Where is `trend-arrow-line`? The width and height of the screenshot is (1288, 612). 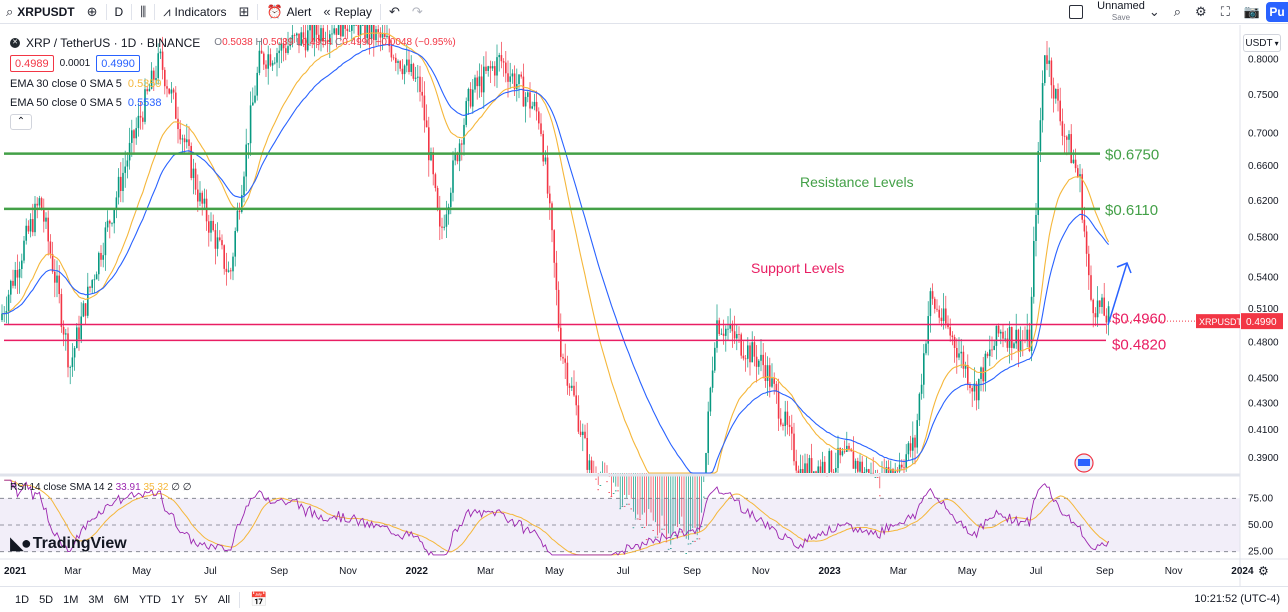 trend-arrow-line is located at coordinates (1117, 294).